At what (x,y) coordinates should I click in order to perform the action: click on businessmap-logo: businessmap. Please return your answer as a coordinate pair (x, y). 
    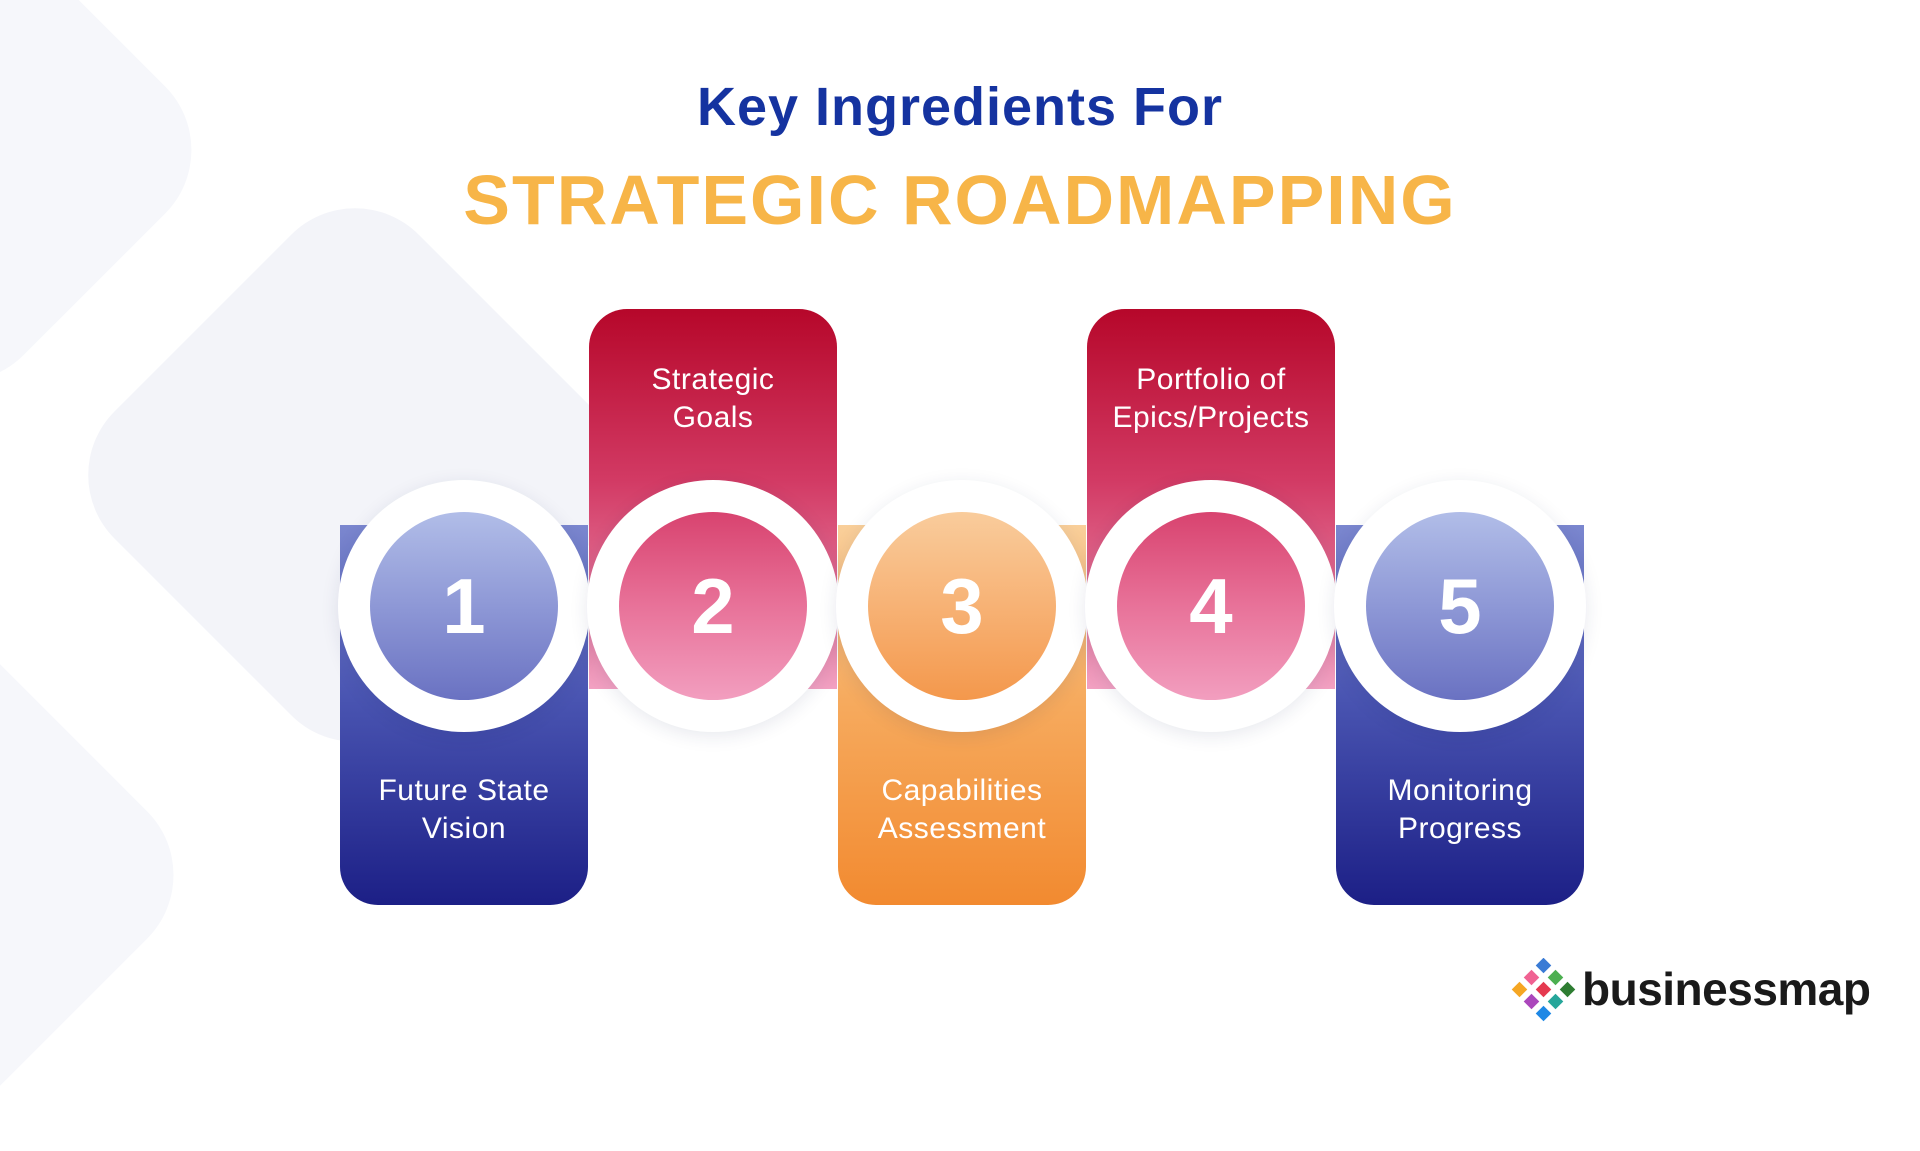
    Looking at the image, I should click on (1690, 993).